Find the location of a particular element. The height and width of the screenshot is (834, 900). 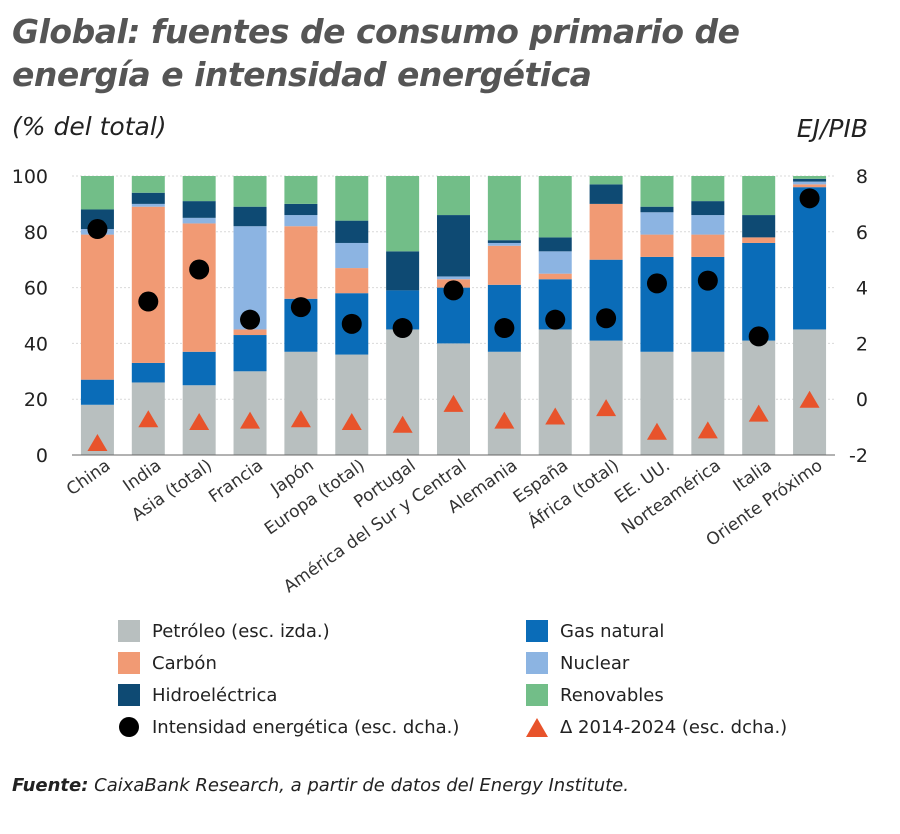

left-tick-label: 80 is located at coordinates (36, 233).